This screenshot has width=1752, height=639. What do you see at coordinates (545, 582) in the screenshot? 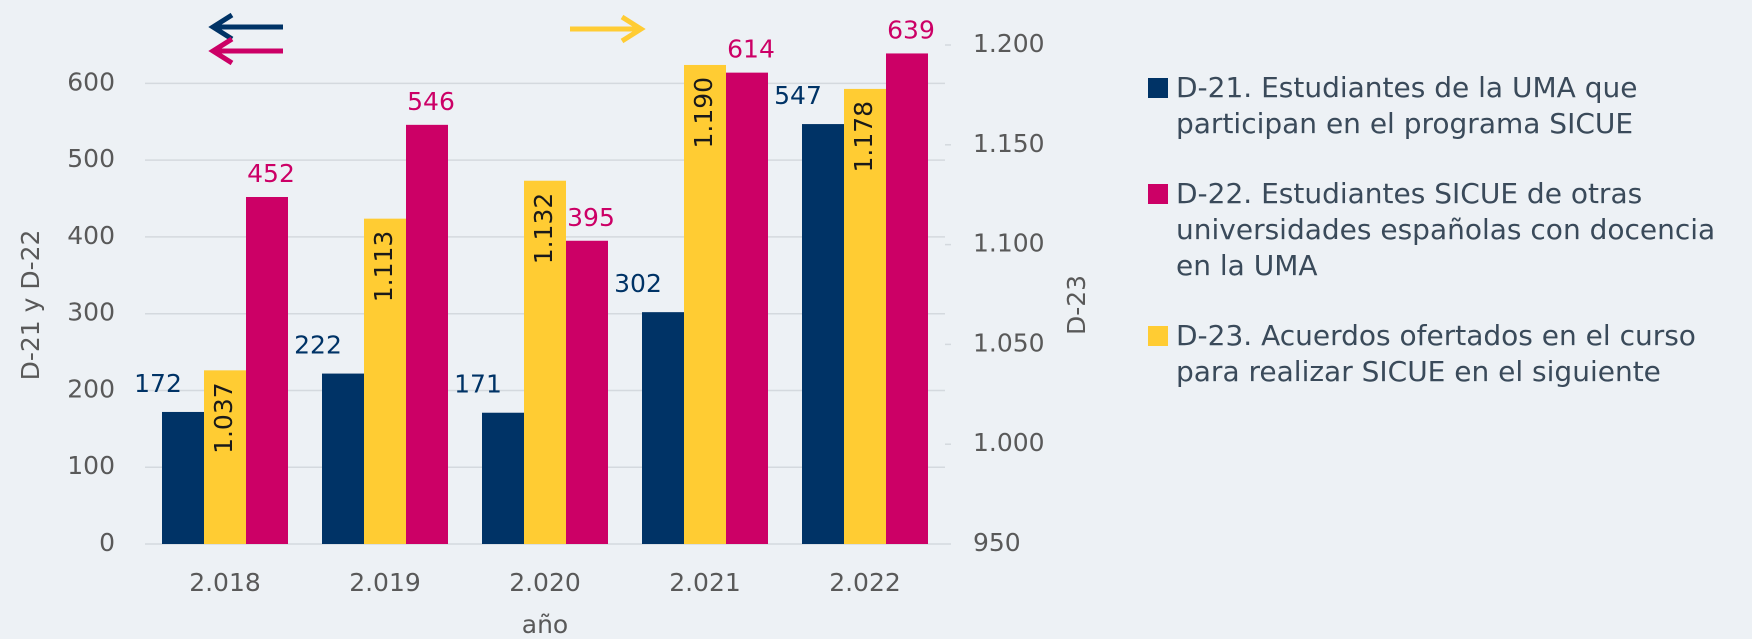
I see `x-tick-label: 2.020` at bounding box center [545, 582].